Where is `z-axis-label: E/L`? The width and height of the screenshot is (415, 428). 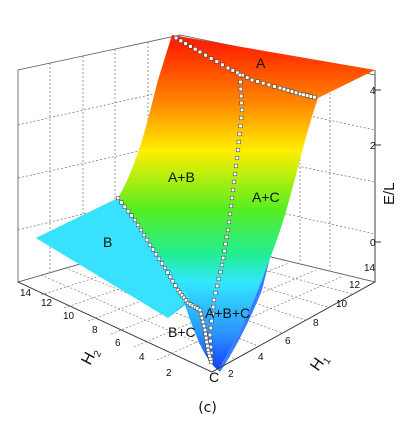
z-axis-label: E/L is located at coordinates (389, 193).